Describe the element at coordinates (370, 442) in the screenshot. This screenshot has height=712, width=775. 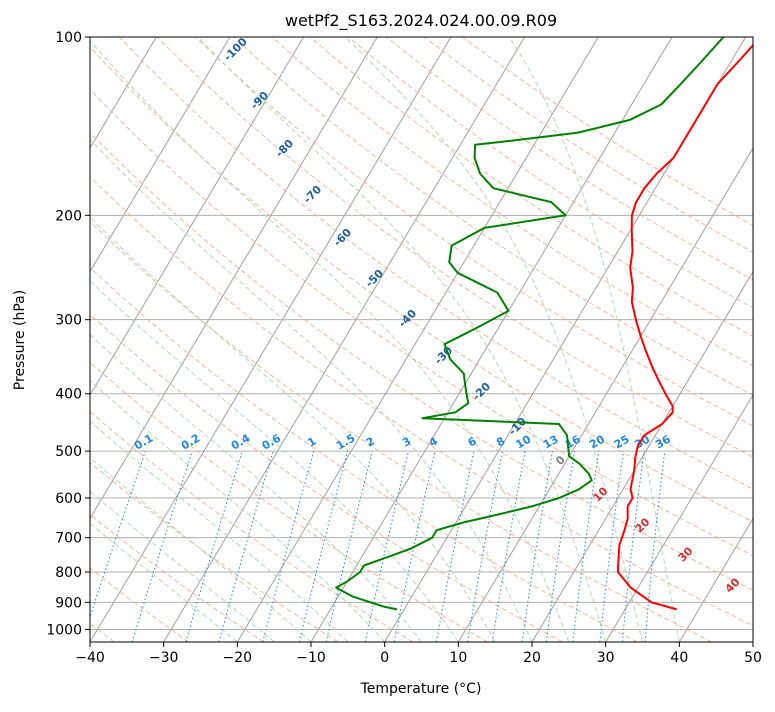
I see `mixing-ratio-label: 2` at that location.